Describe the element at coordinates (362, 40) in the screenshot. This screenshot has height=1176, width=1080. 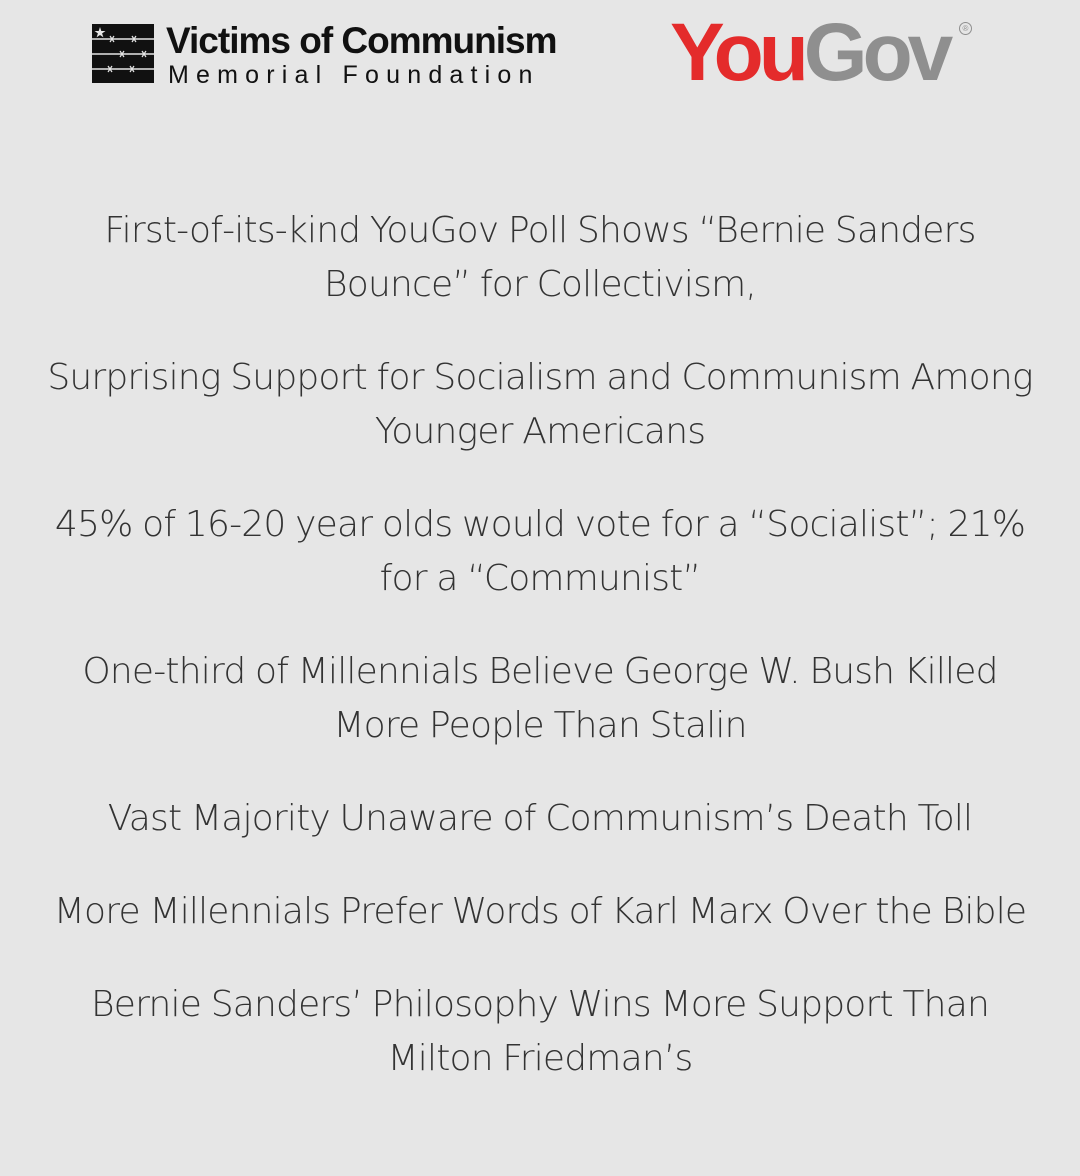
I see `voc-title: Victims of Communism` at that location.